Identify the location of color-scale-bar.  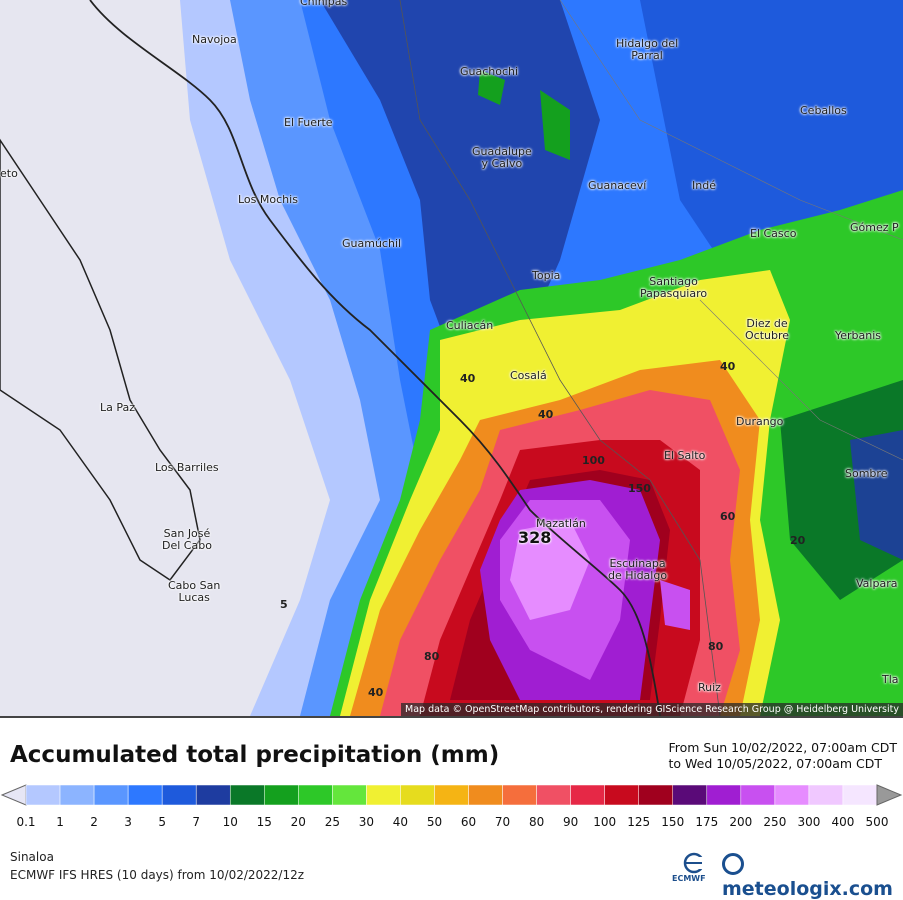
(451, 795).